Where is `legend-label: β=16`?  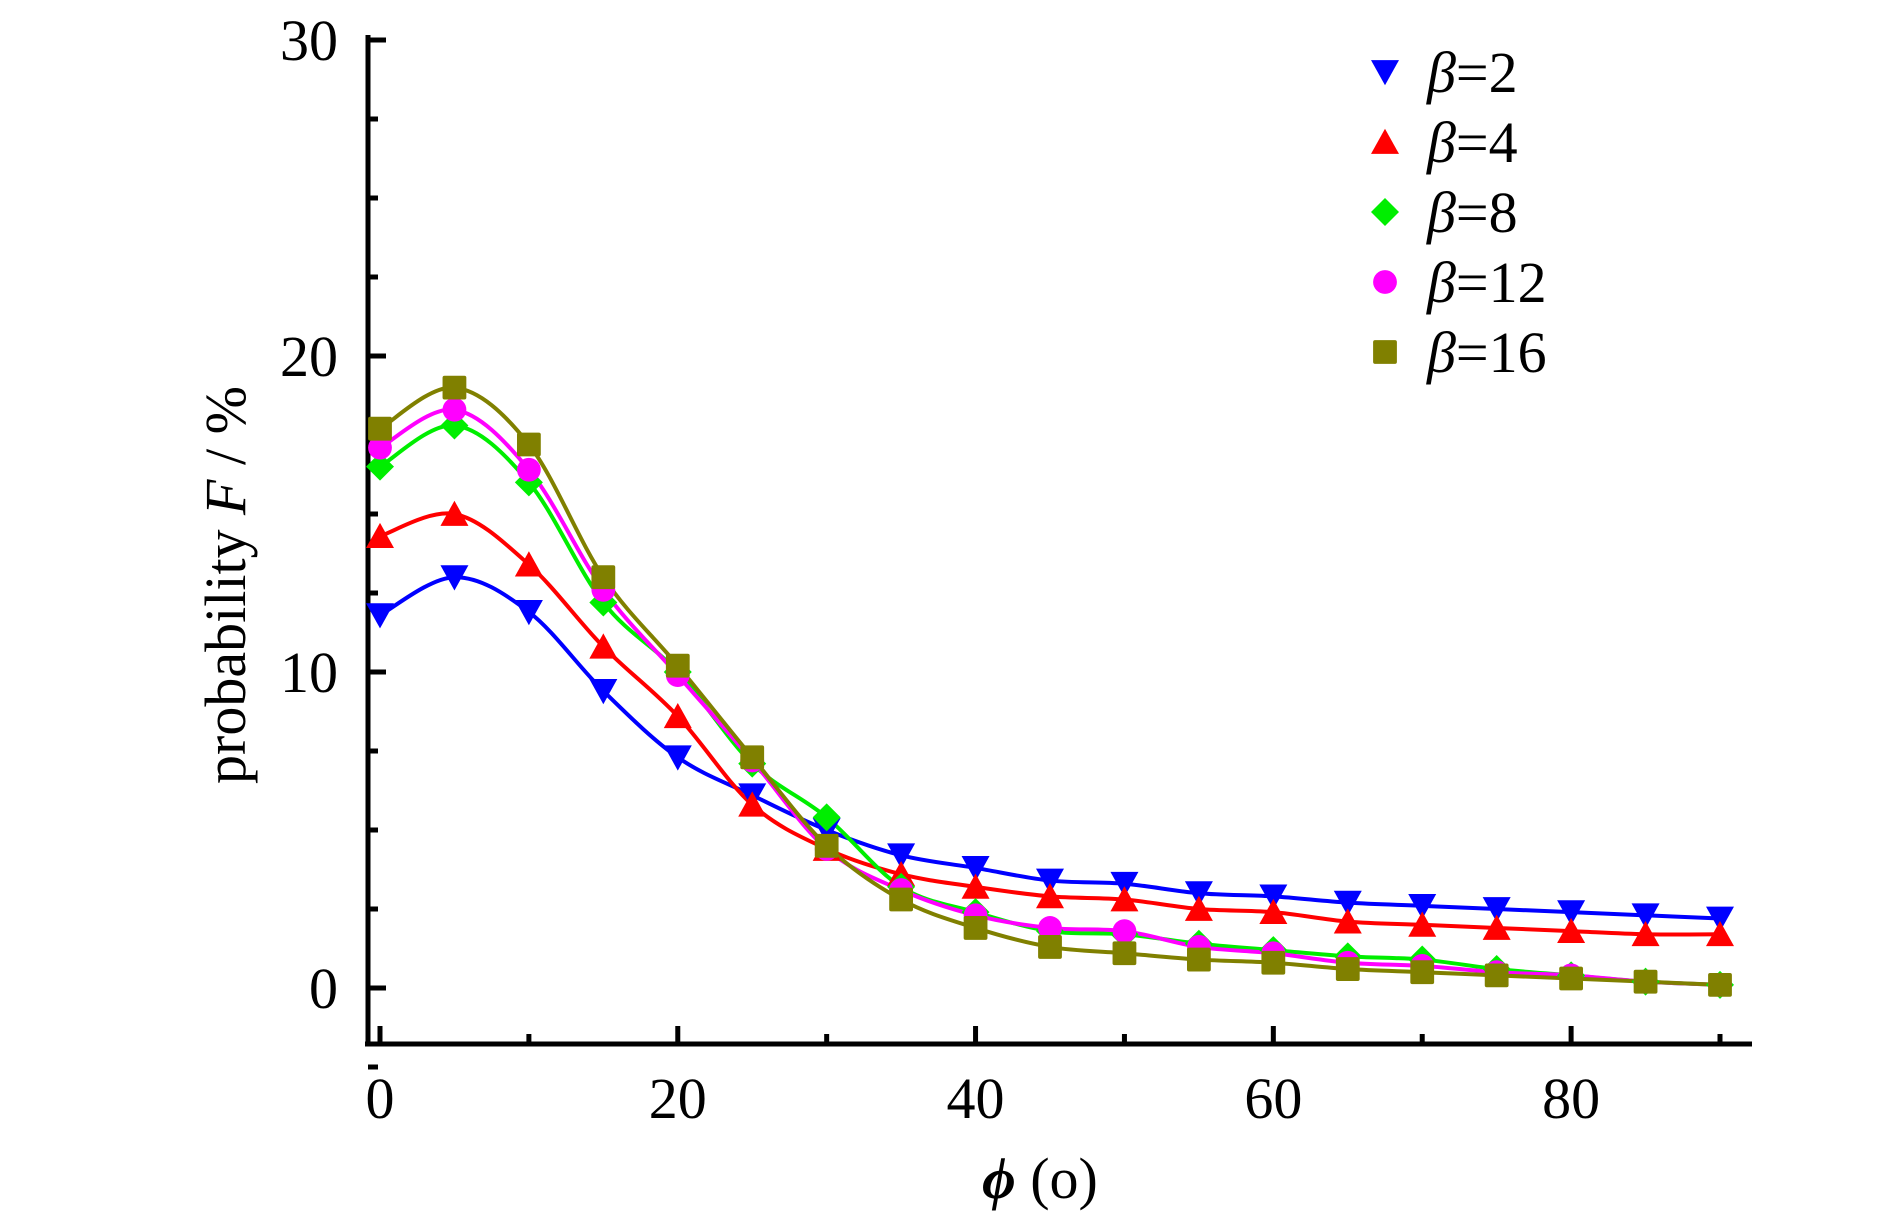
legend-label: β=16 is located at coordinates (1486, 352).